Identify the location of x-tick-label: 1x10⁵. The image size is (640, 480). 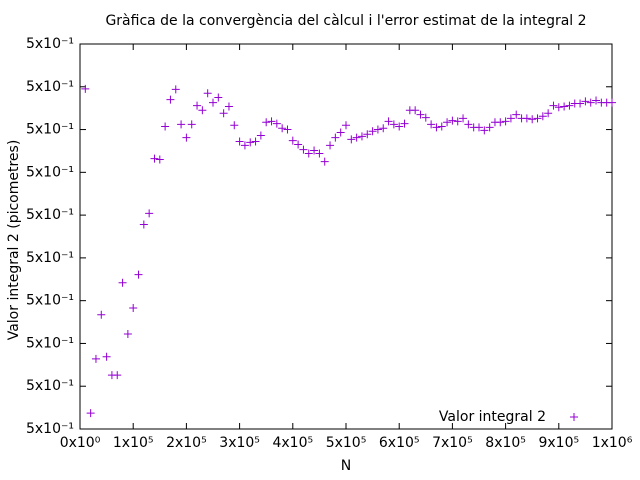
(133, 443).